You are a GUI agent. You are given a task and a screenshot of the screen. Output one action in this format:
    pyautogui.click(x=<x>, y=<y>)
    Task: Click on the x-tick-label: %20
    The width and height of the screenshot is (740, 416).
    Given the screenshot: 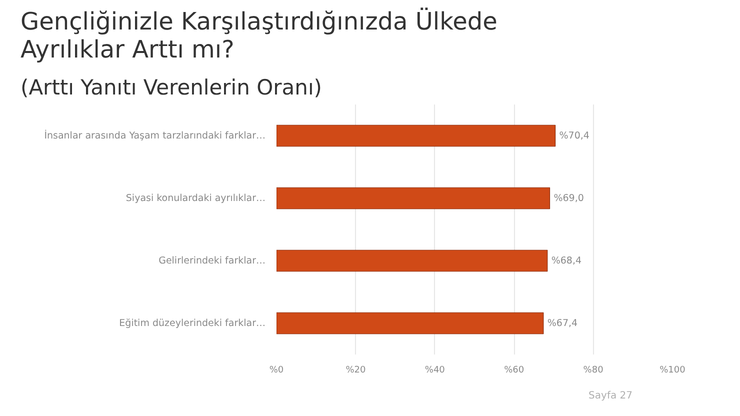 What is the action you would take?
    pyautogui.click(x=356, y=371)
    